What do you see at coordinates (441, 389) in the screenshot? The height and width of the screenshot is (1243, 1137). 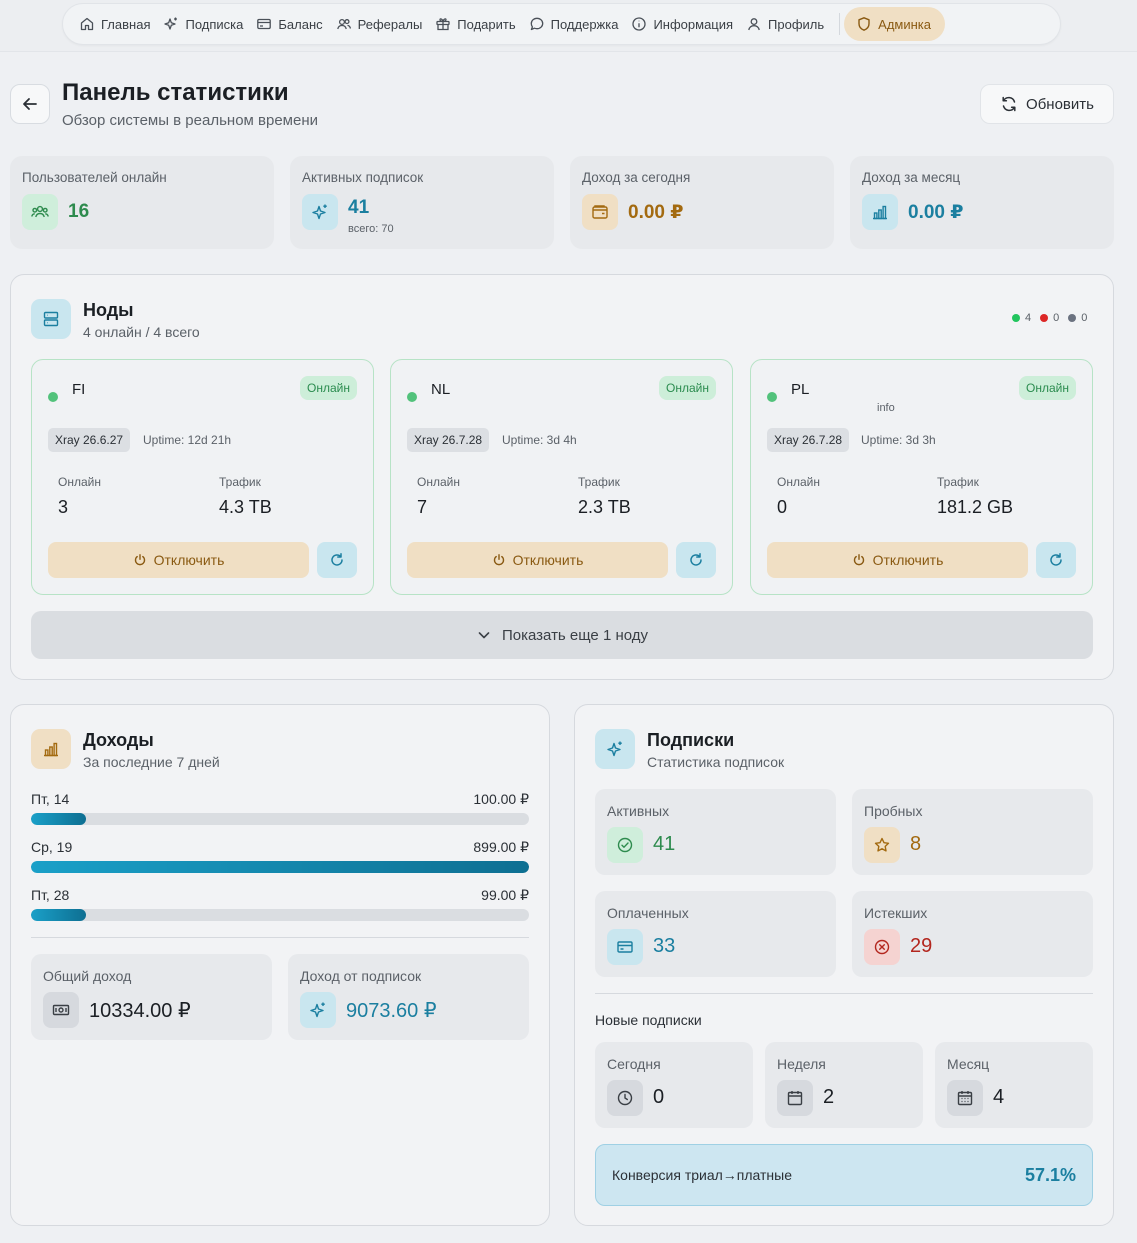 I see `node-name: NL` at bounding box center [441, 389].